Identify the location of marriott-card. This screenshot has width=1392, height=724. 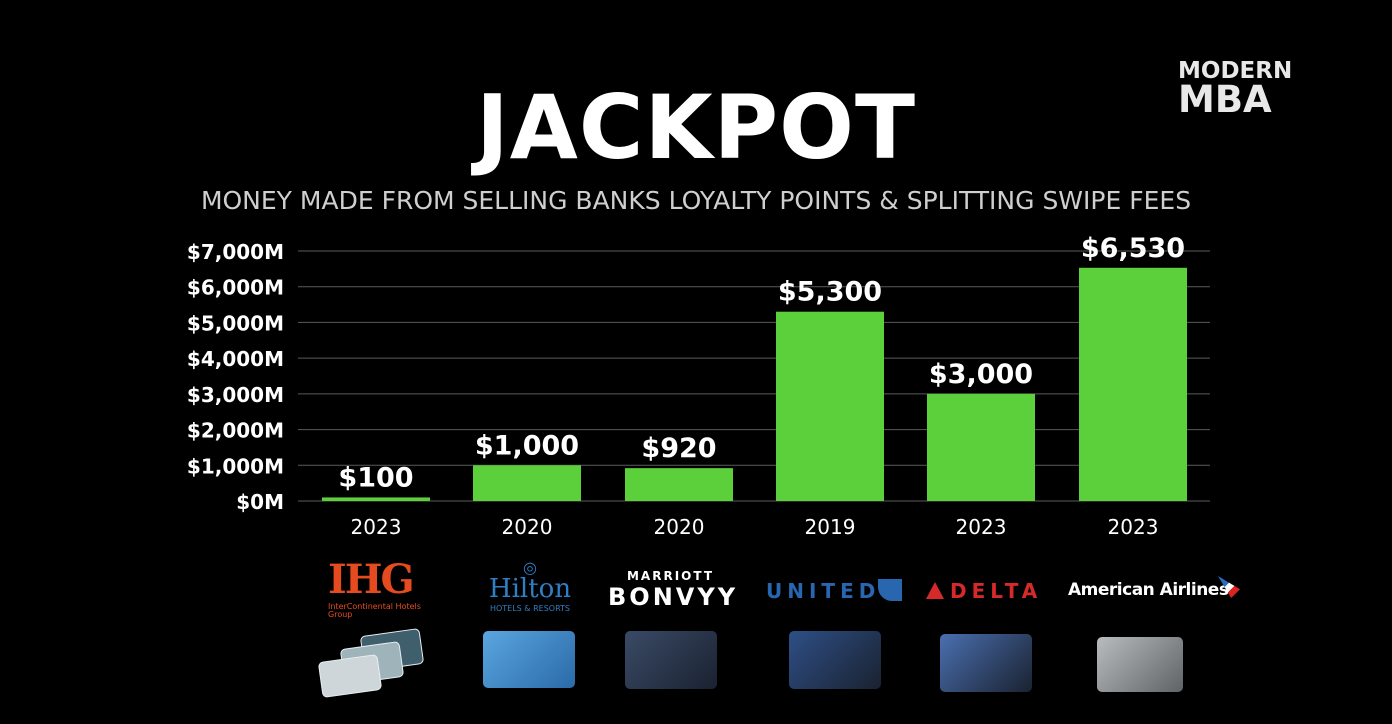
(671, 660).